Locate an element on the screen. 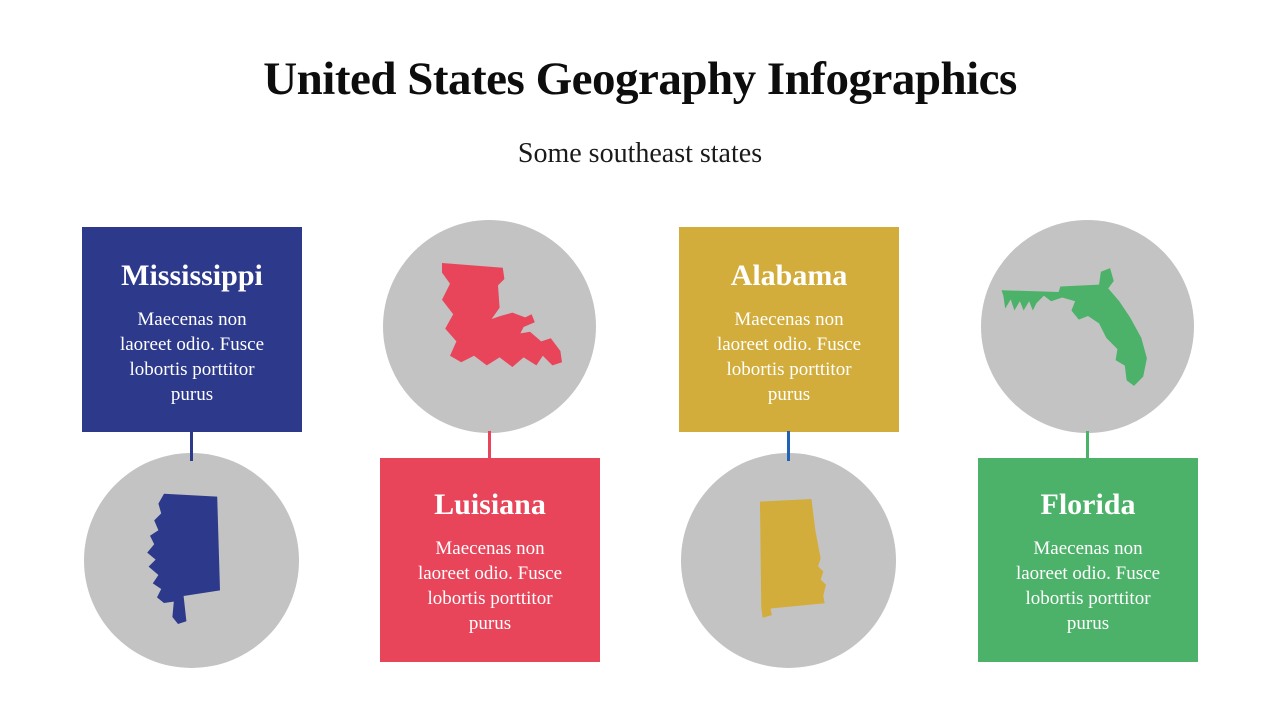 This screenshot has height=720, width=1280. page-title: United States Geography Infographics is located at coordinates (640, 79).